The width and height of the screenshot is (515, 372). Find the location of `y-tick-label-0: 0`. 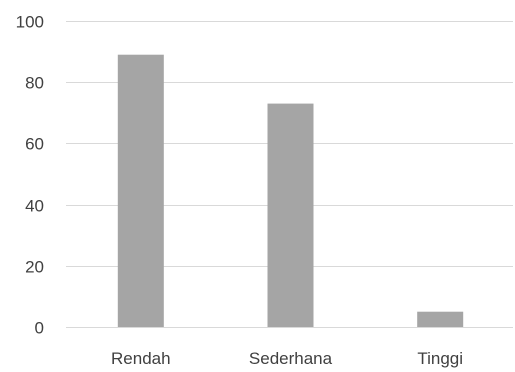

y-tick-label-0: 0 is located at coordinates (39, 328).